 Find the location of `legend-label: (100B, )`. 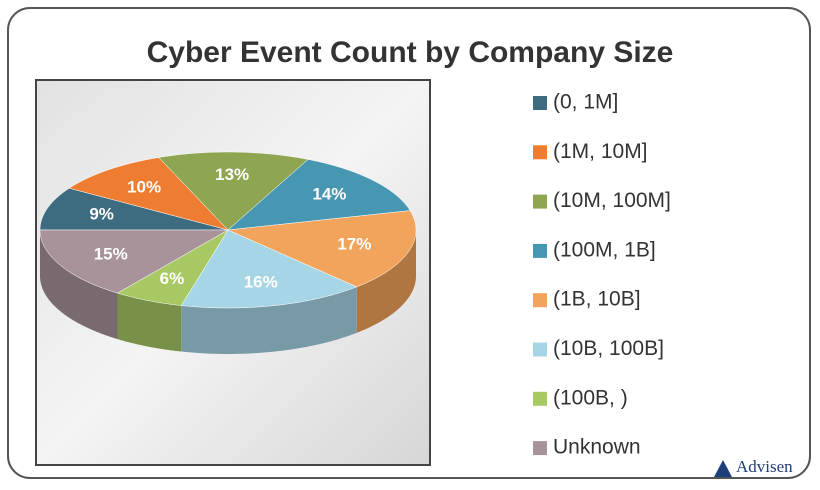

legend-label: (100B, ) is located at coordinates (590, 397).